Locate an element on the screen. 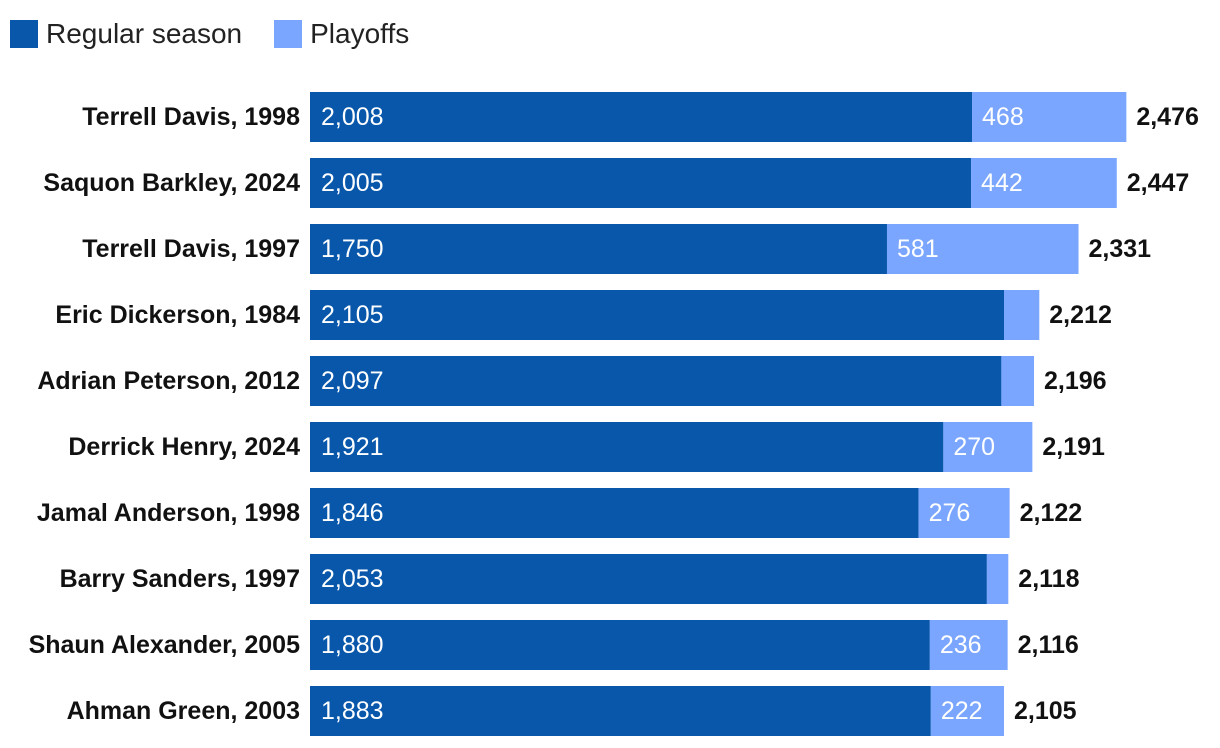 The height and width of the screenshot is (748, 1220). data-label-playoffs: 222 is located at coordinates (962, 711).